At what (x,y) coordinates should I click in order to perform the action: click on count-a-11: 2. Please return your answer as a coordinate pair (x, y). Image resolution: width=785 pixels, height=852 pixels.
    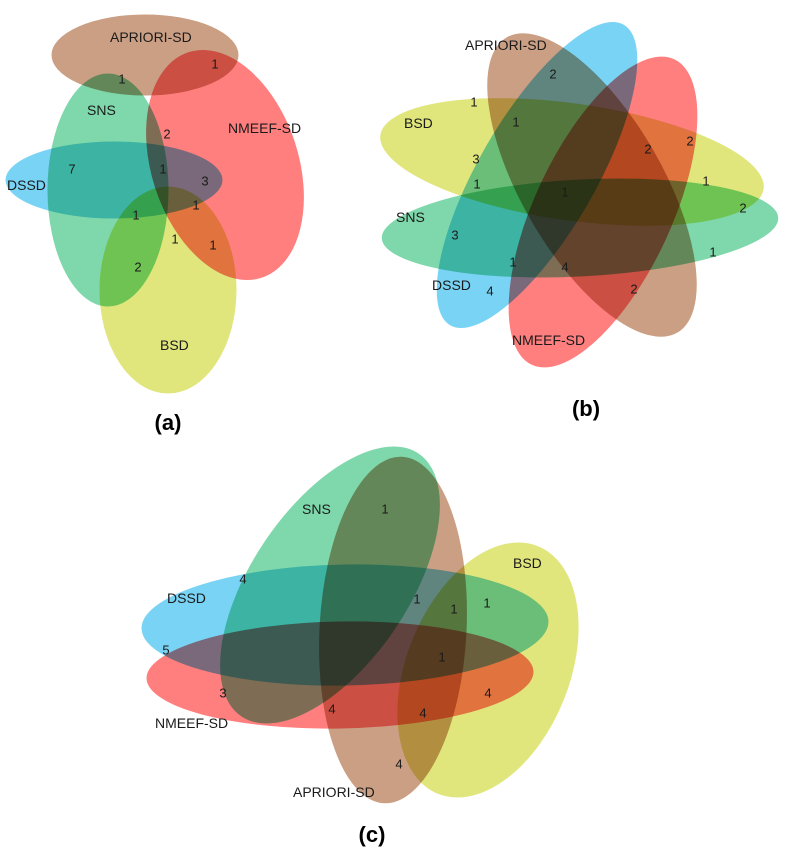
    Looking at the image, I should click on (137, 266).